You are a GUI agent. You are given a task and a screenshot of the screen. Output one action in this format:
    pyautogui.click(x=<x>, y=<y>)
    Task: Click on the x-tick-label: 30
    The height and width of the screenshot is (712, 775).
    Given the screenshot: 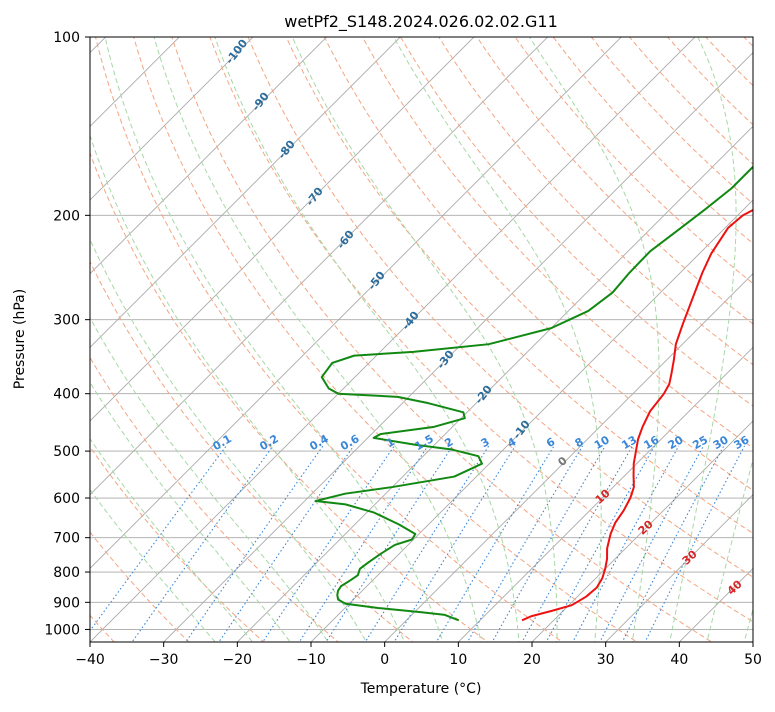 What is the action you would take?
    pyautogui.click(x=606, y=660)
    